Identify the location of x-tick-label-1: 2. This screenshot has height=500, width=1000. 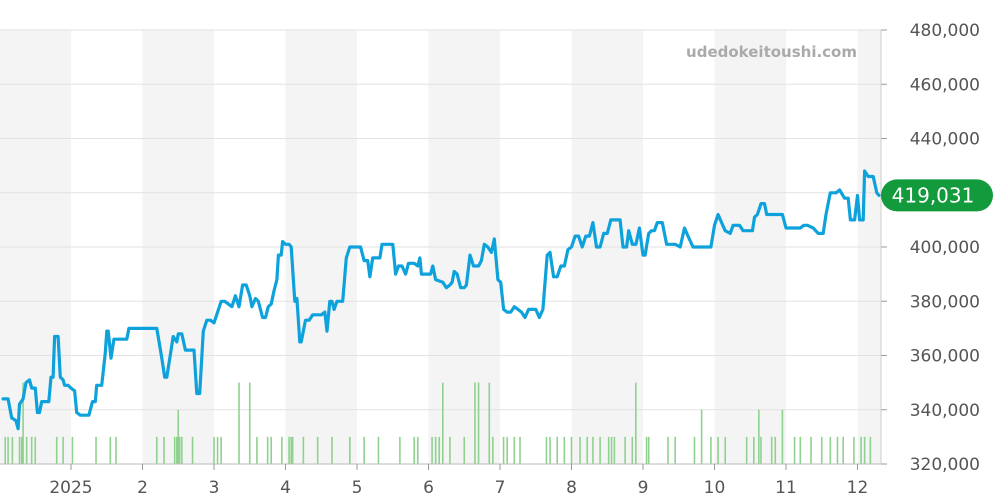
(142, 488).